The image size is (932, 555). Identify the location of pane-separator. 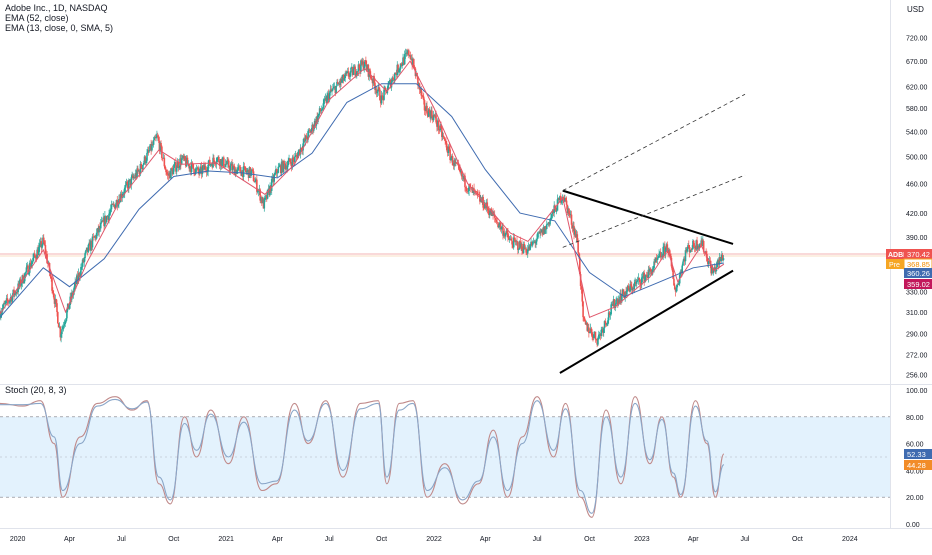
(466, 384).